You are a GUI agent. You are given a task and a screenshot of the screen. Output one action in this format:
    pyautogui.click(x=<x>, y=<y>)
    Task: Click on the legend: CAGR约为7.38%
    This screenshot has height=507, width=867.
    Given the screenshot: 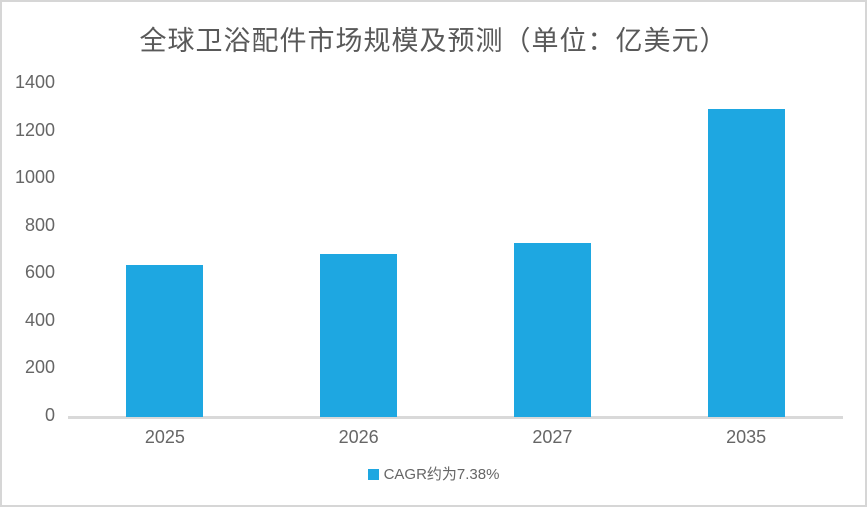 What is the action you would take?
    pyautogui.click(x=433, y=474)
    